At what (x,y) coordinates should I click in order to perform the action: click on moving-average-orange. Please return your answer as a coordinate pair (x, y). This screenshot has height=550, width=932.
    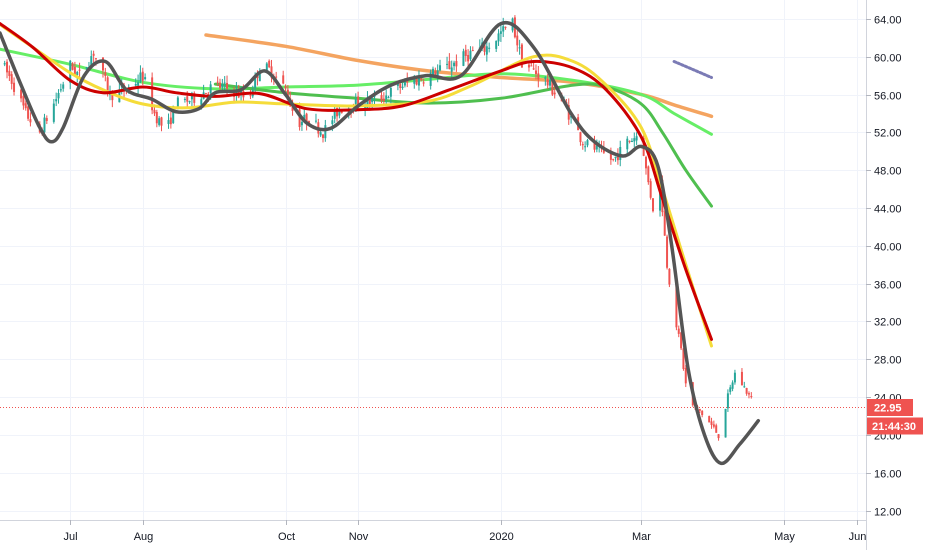
    Looking at the image, I should click on (459, 76).